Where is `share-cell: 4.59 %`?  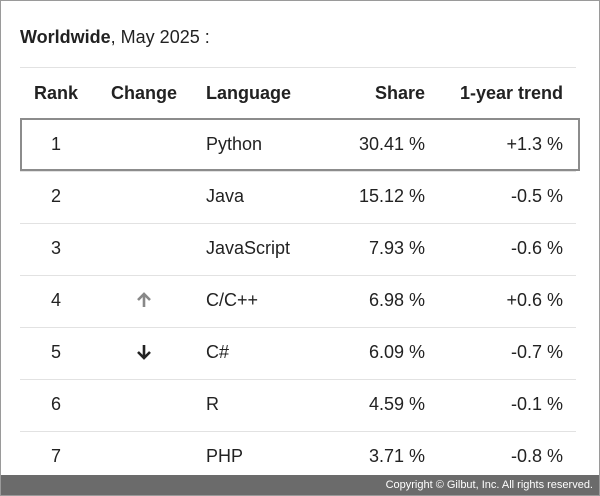
share-cell: 4.59 % is located at coordinates (396, 404).